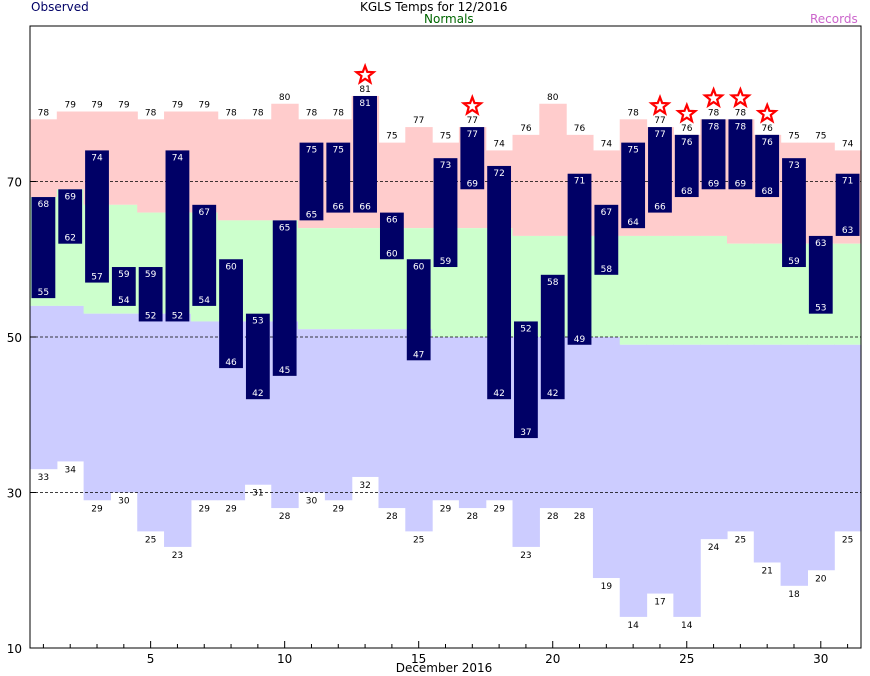 The image size is (870, 676). I want to click on observed-high-label: 68, so click(44, 205).